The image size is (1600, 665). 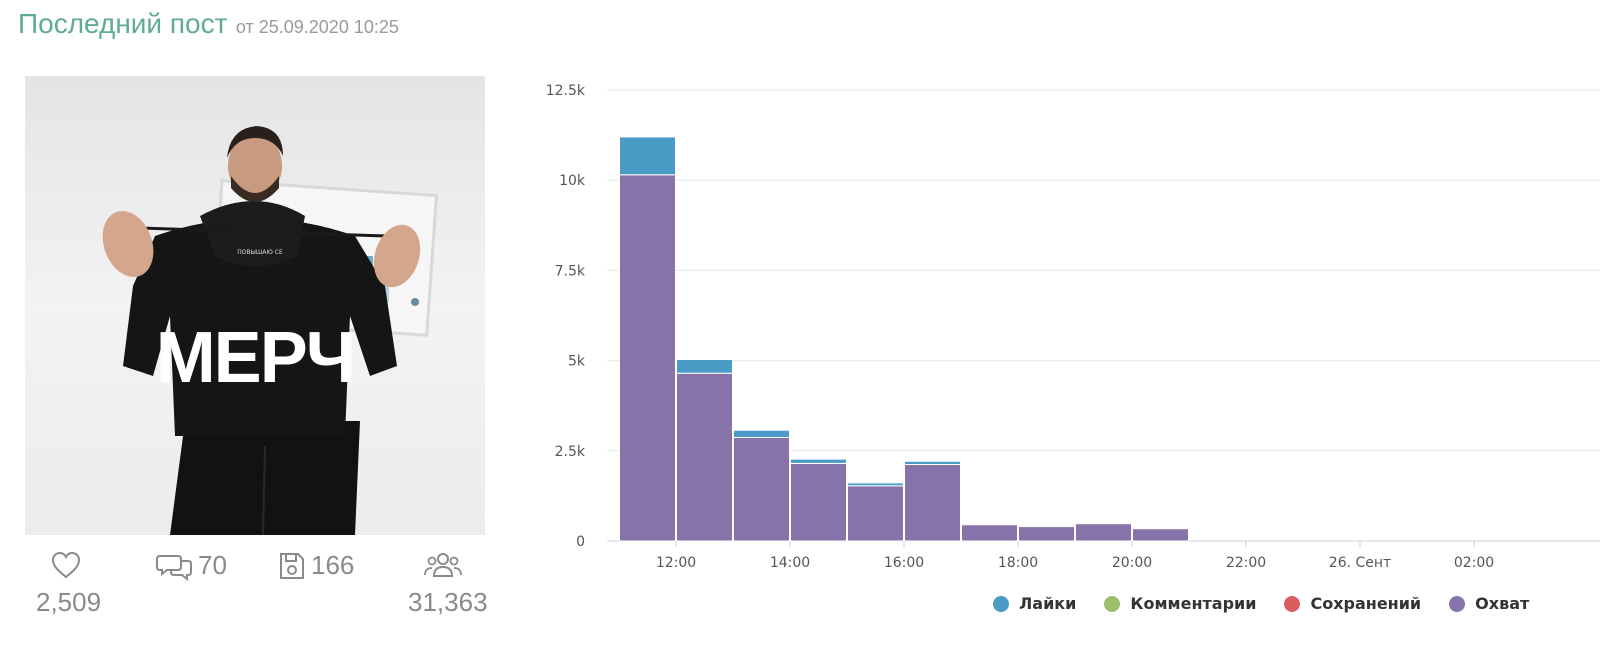 What do you see at coordinates (260, 252) in the screenshot?
I see `hoodie-print: ПОВЫШАЮ СЕ` at bounding box center [260, 252].